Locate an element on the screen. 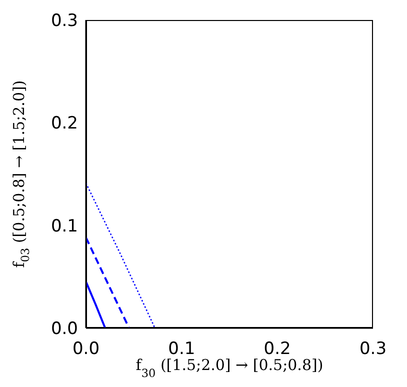  y-tick-label: 0.0 is located at coordinates (64, 329).